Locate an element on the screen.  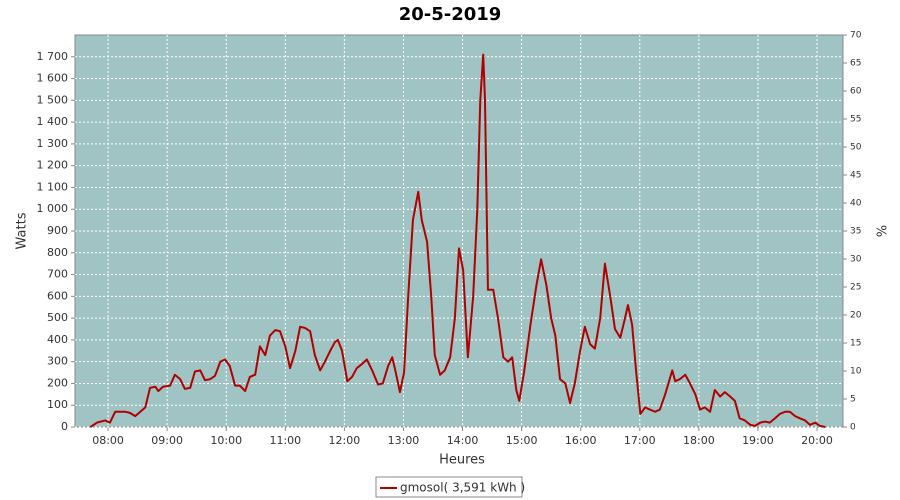
y-axis-title: Watts is located at coordinates (22, 230).